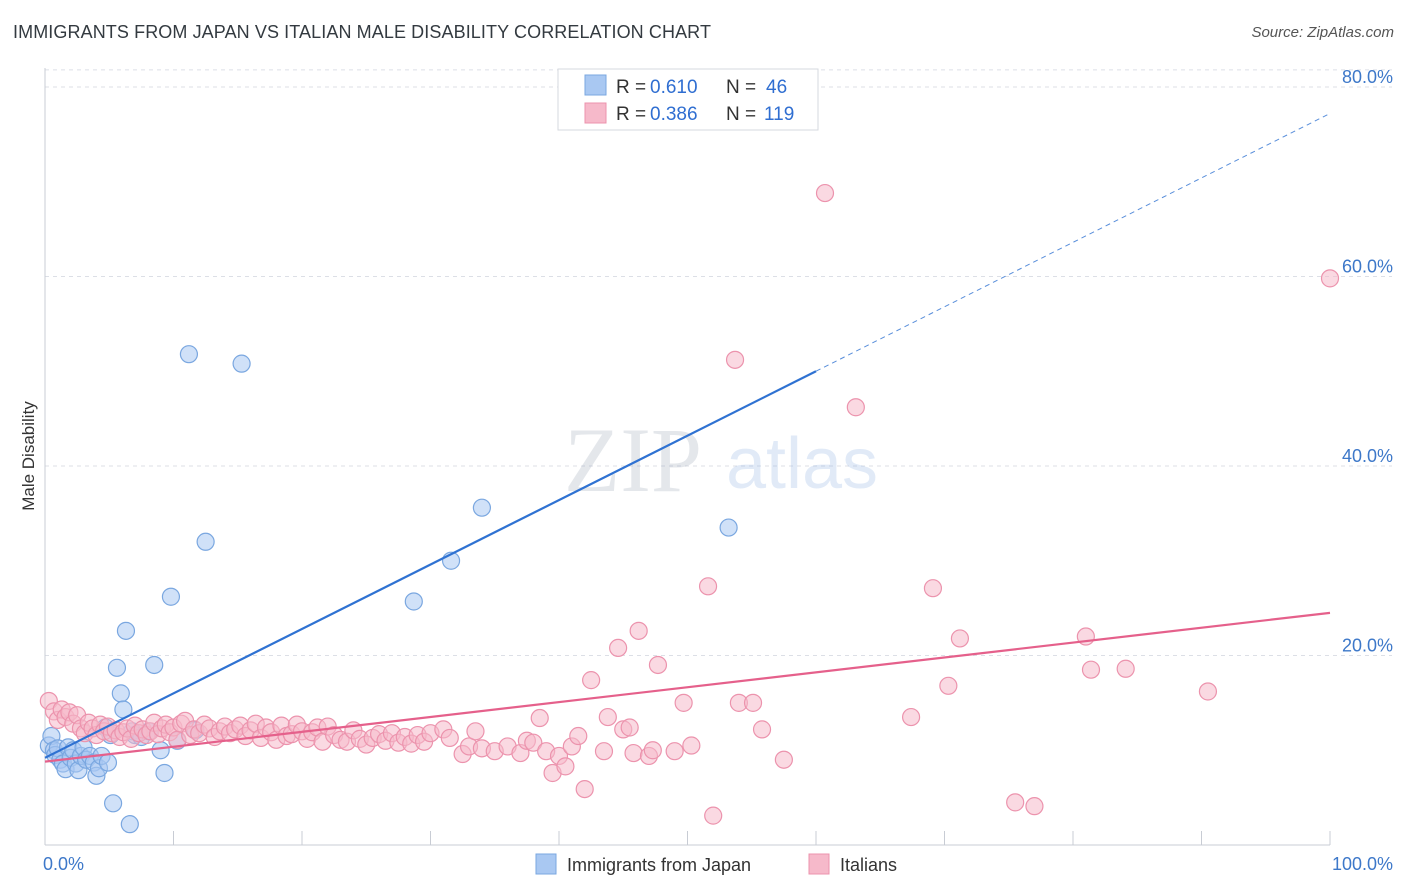 The width and height of the screenshot is (1406, 892). Describe the element at coordinates (1367, 456) in the screenshot. I see `y-tick-label: 40.0%` at that location.